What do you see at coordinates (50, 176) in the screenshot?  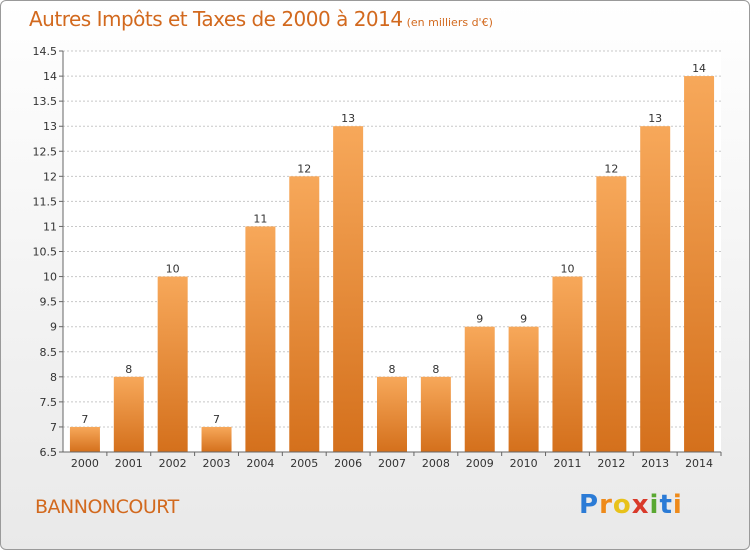 I see `y-tick-label: 12` at bounding box center [50, 176].